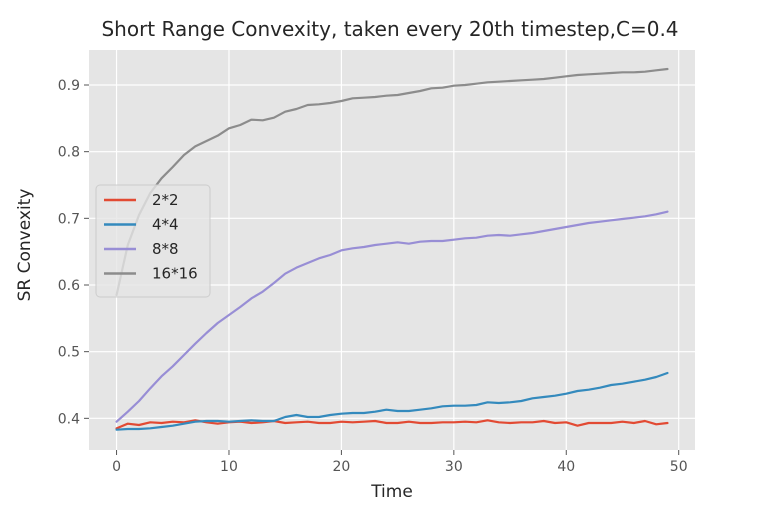 The height and width of the screenshot is (512, 781). I want to click on legend: 2*2 4*4 8*8 16*16, so click(153, 241).